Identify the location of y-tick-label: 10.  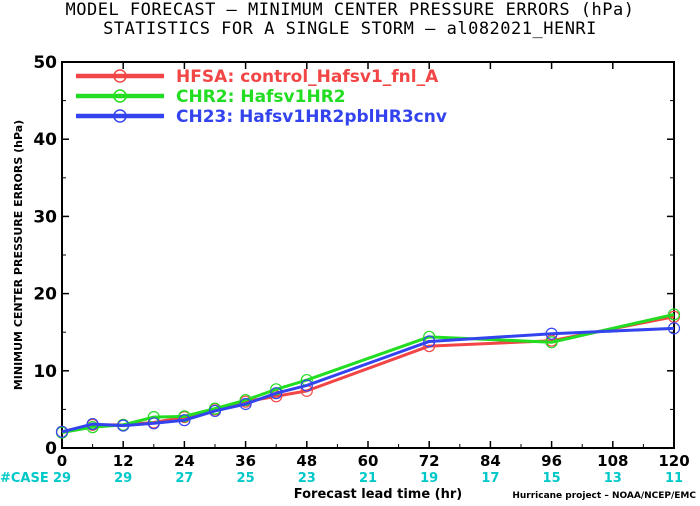
(45, 372).